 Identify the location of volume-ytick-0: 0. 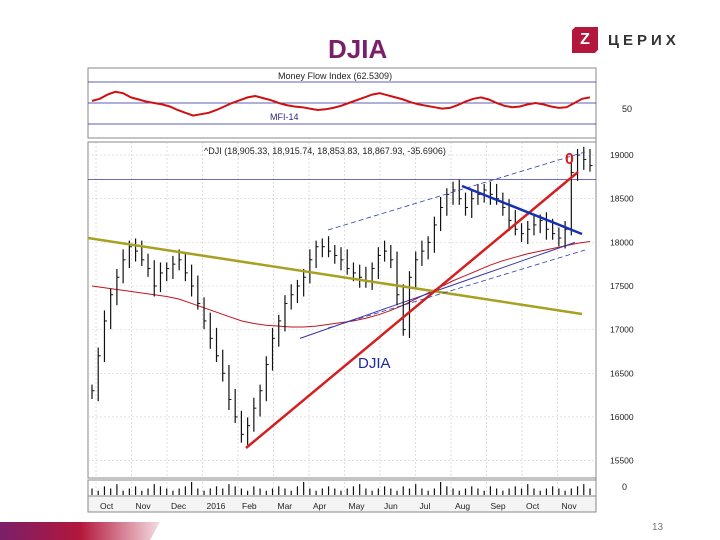
(624, 487).